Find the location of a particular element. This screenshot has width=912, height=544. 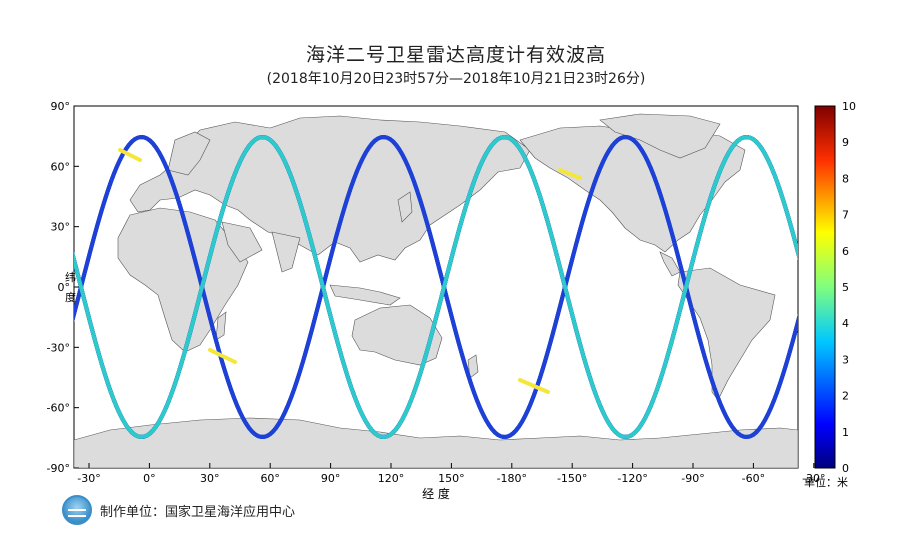

colorbar-tick-label: 8 is located at coordinates (845, 178).